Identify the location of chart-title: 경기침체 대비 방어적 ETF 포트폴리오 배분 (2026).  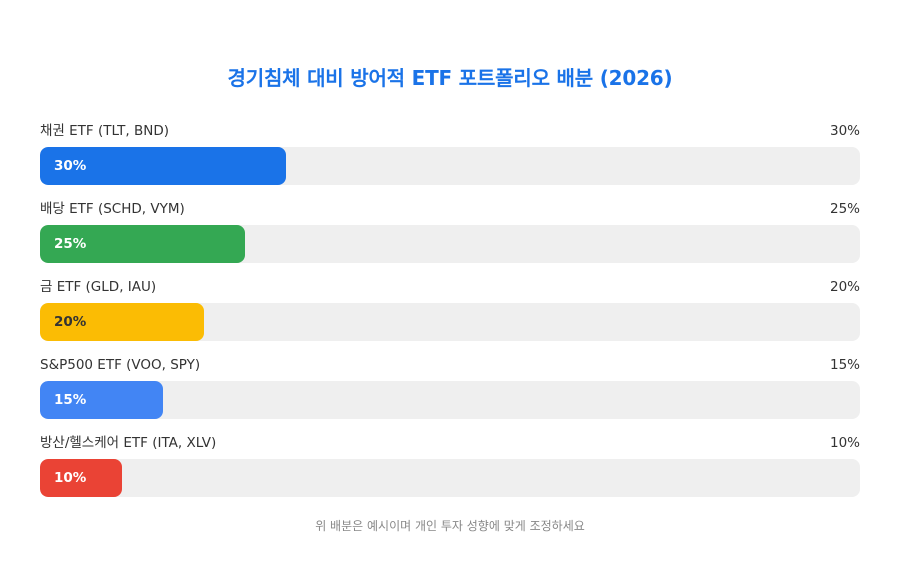
(450, 78).